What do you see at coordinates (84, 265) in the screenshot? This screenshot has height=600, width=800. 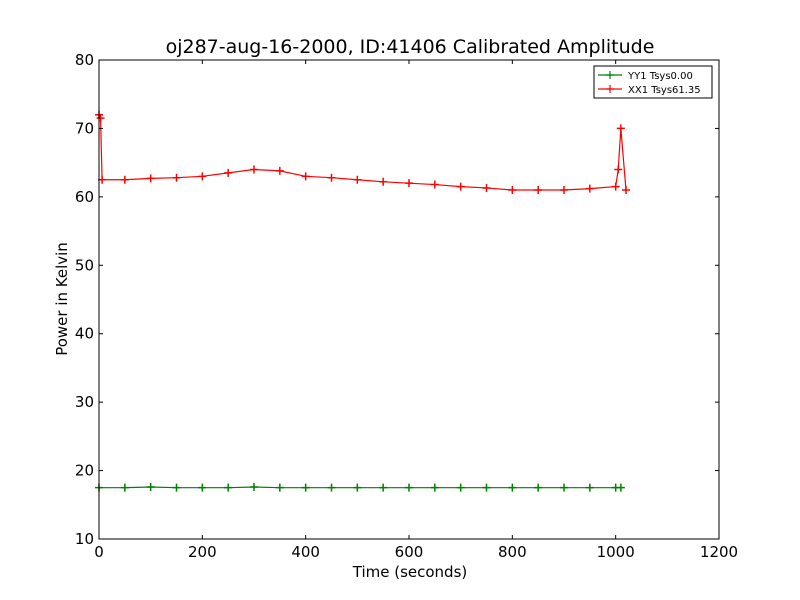 I see `y-tick-label: 50` at bounding box center [84, 265].